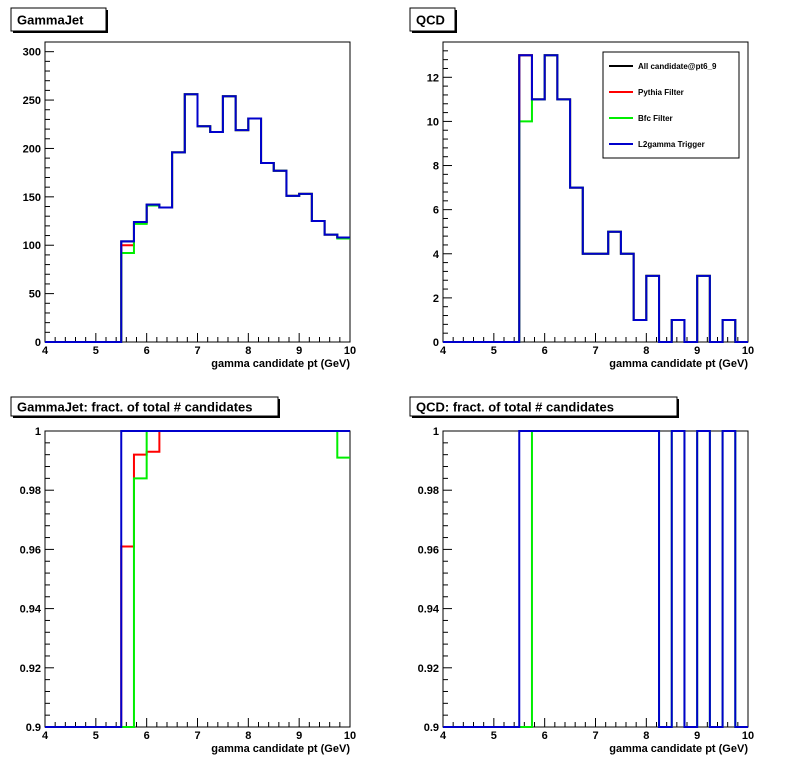 Image resolution: width=796 pixels, height=772 pixels. I want to click on series-line-all, so click(197, 218).